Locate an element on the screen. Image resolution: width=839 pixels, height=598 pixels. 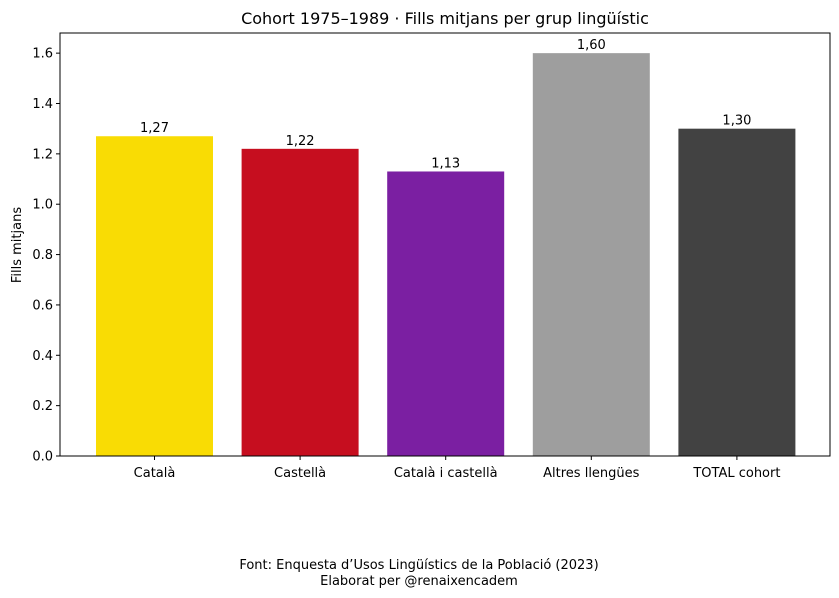
bar-value-label: 1,27 is located at coordinates (154, 128).